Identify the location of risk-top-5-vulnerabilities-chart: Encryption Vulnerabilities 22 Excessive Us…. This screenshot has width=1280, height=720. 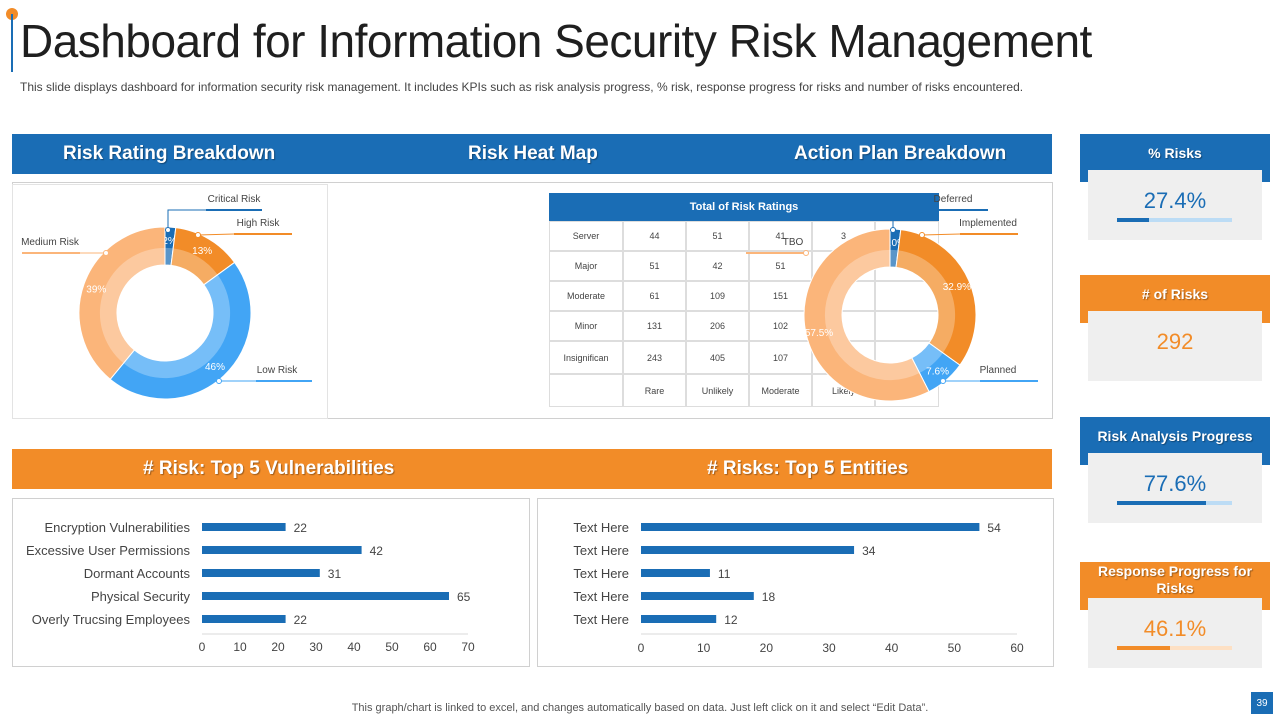
(250, 587).